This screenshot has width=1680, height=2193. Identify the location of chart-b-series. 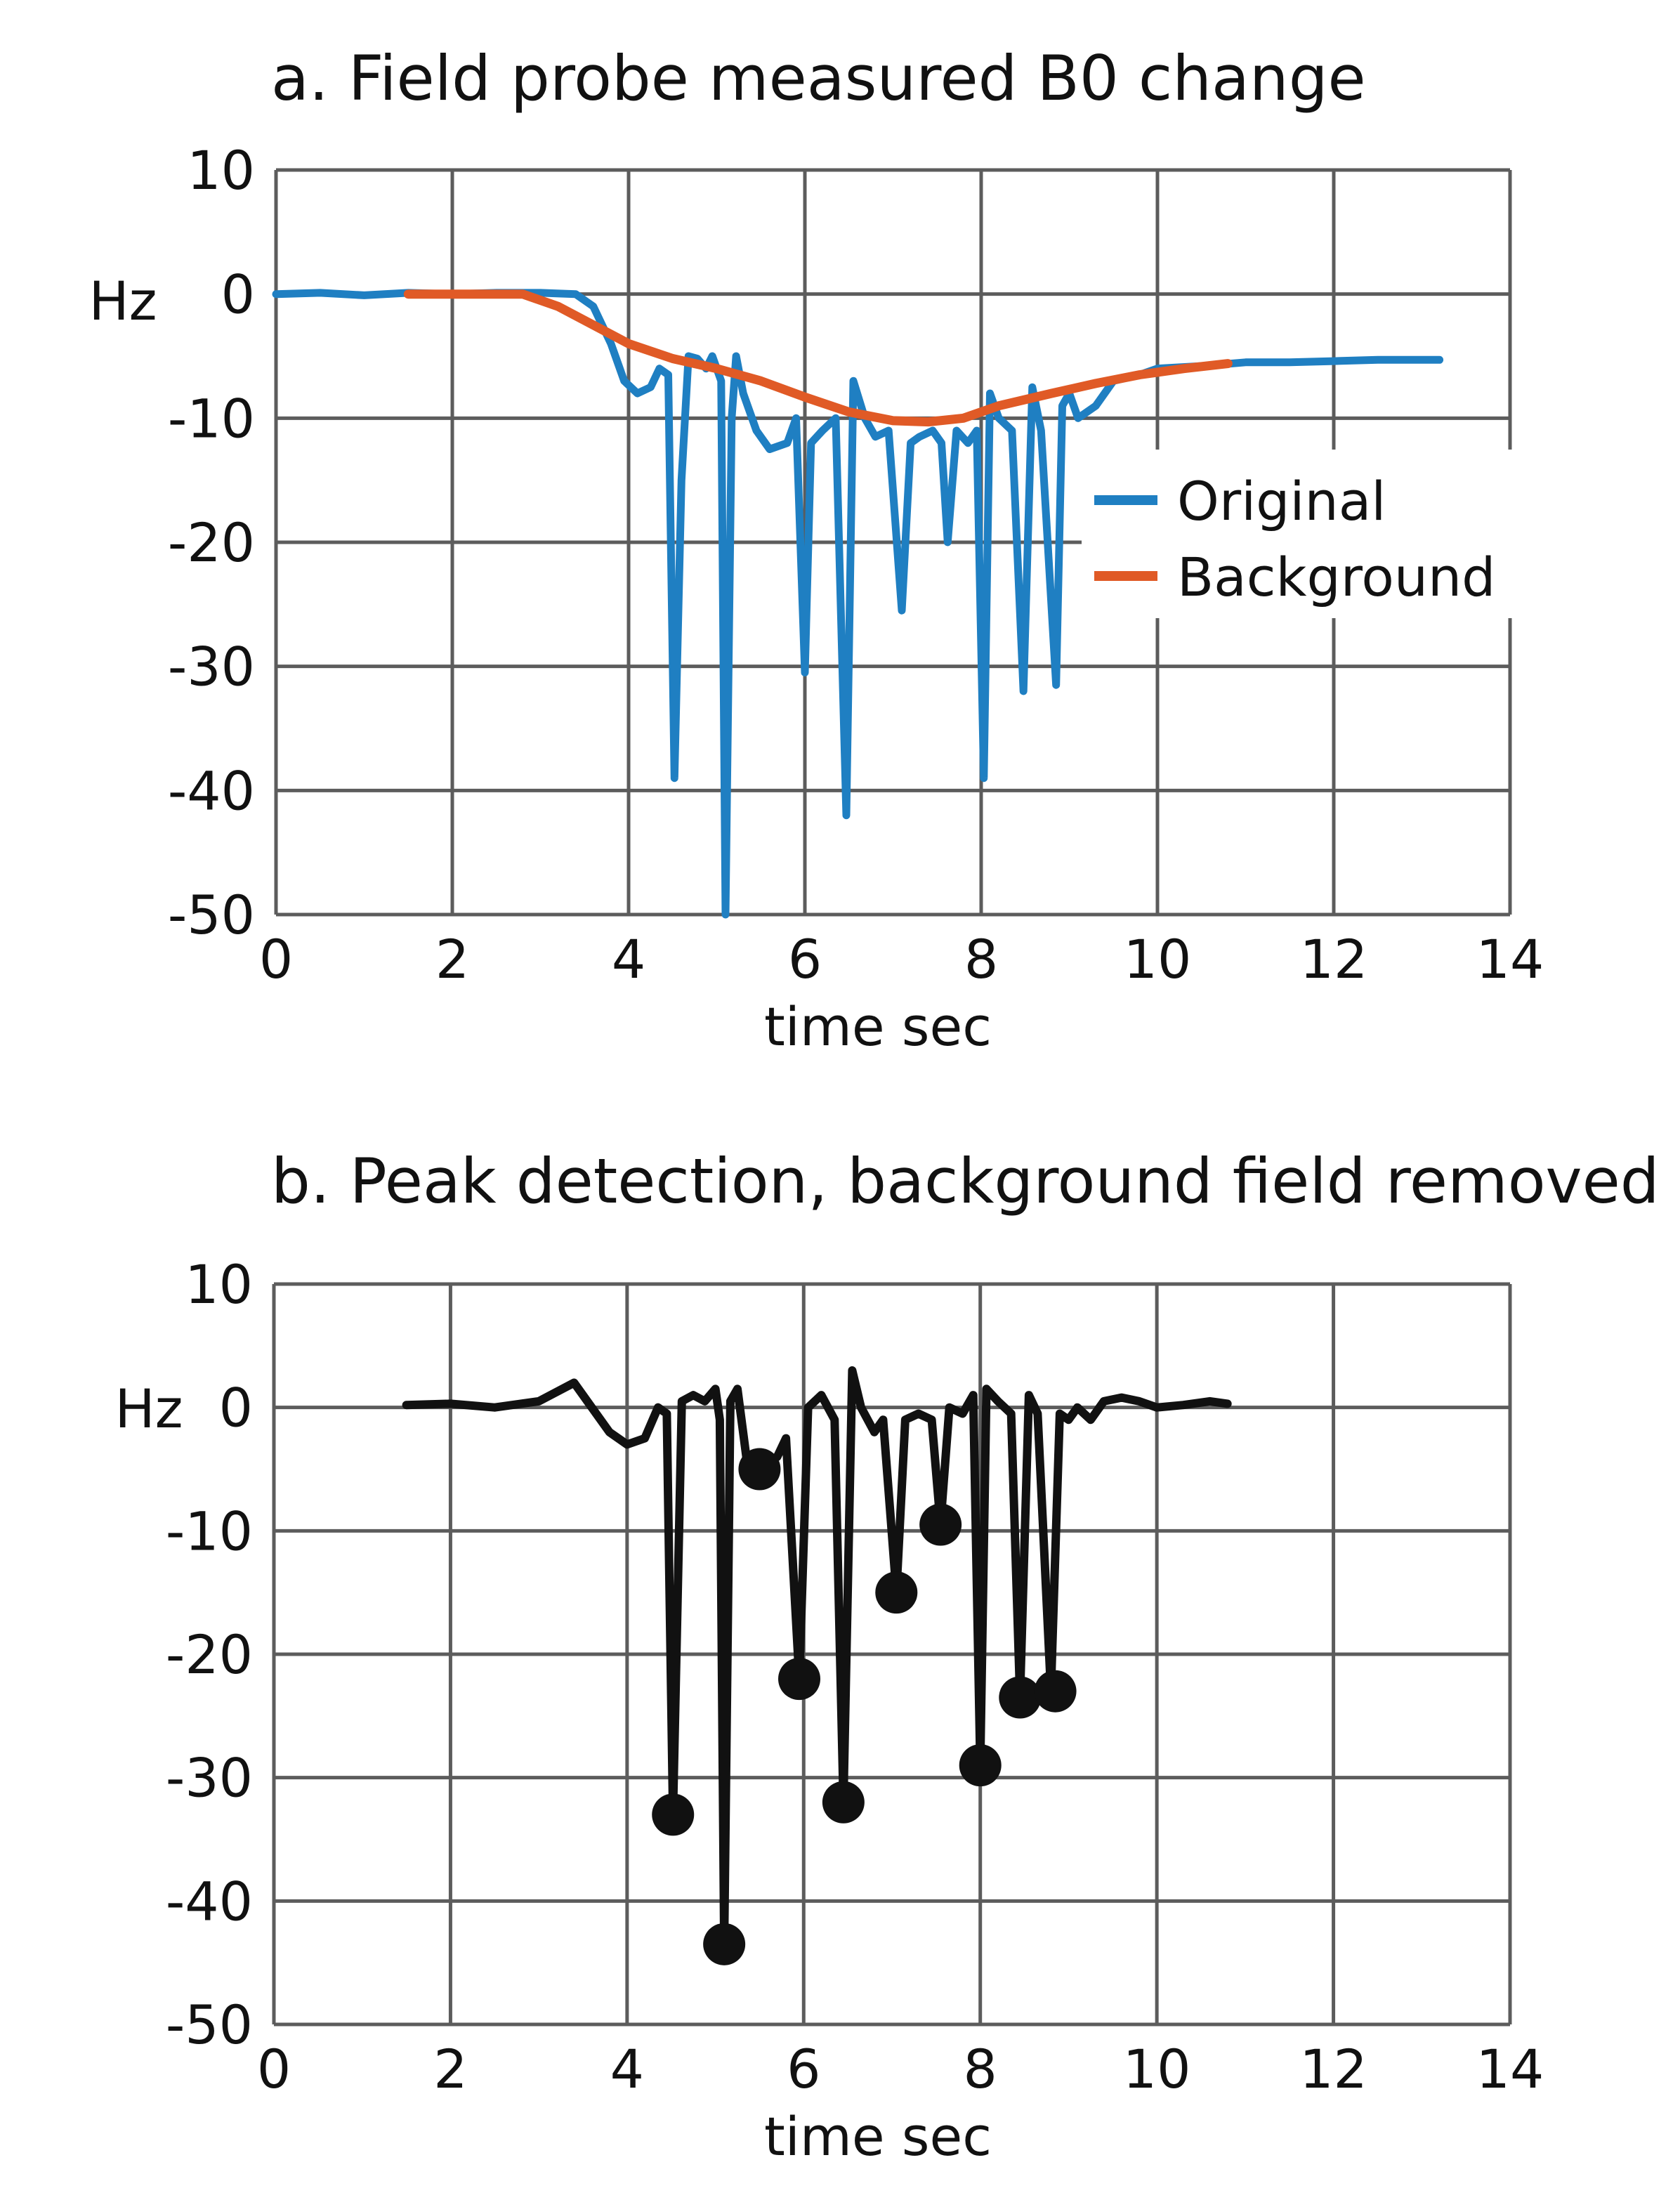
(817, 1657).